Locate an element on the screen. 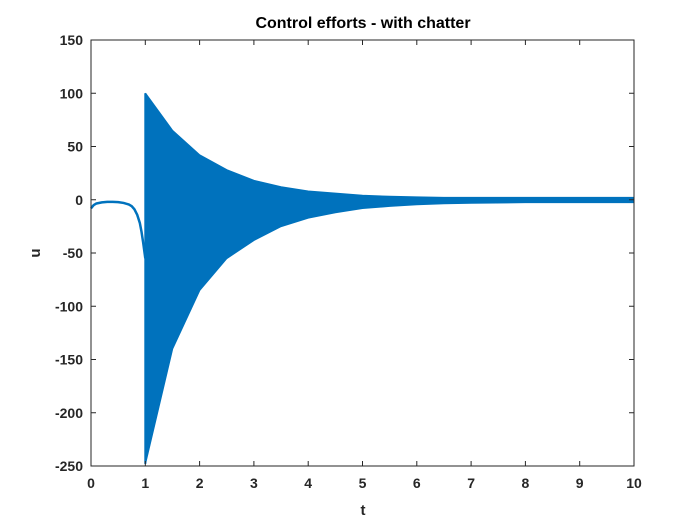 The image size is (700, 525). x-tick-label: 8 is located at coordinates (526, 483).